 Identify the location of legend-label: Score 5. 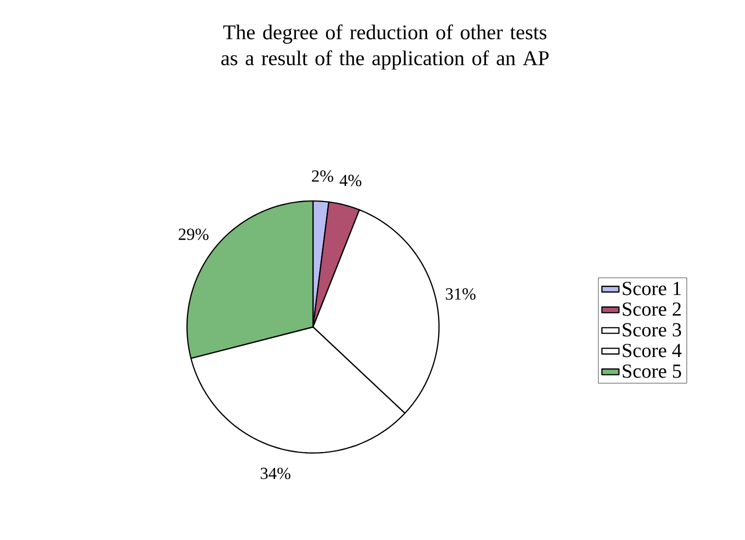
(652, 371).